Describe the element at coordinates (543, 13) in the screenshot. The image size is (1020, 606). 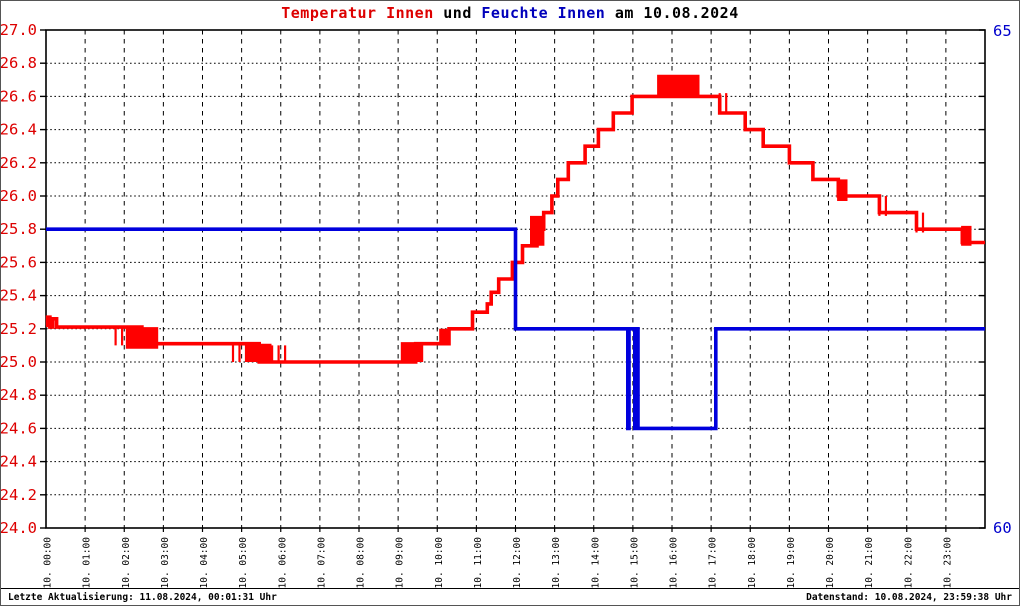
I see `title-humidity-series: Feuchte Innen` at that location.